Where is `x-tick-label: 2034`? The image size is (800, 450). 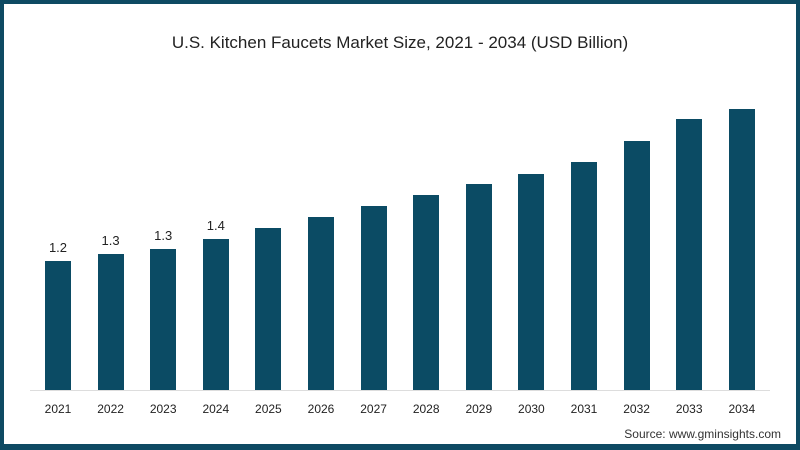 x-tick-label: 2034 is located at coordinates (742, 409).